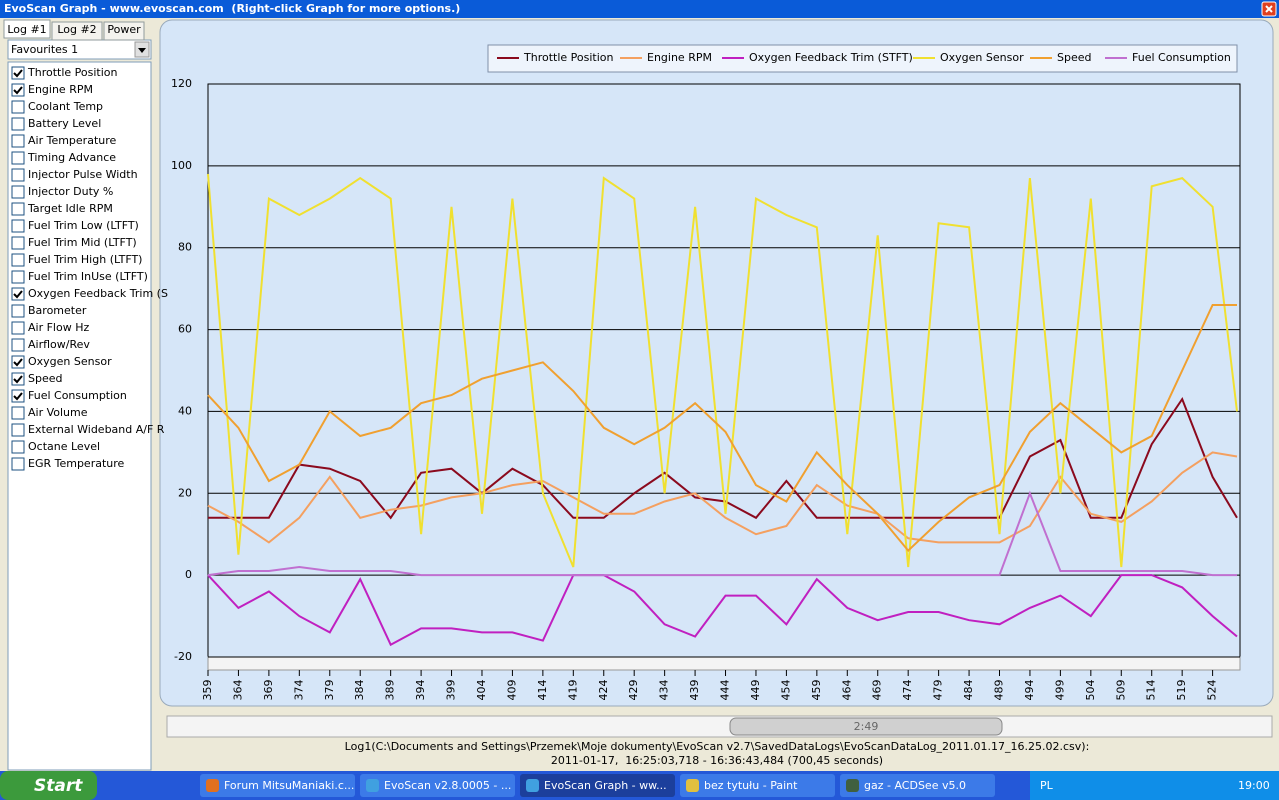  What do you see at coordinates (755, 690) in the screenshot?
I see `x-tick-label: 449` at bounding box center [755, 690].